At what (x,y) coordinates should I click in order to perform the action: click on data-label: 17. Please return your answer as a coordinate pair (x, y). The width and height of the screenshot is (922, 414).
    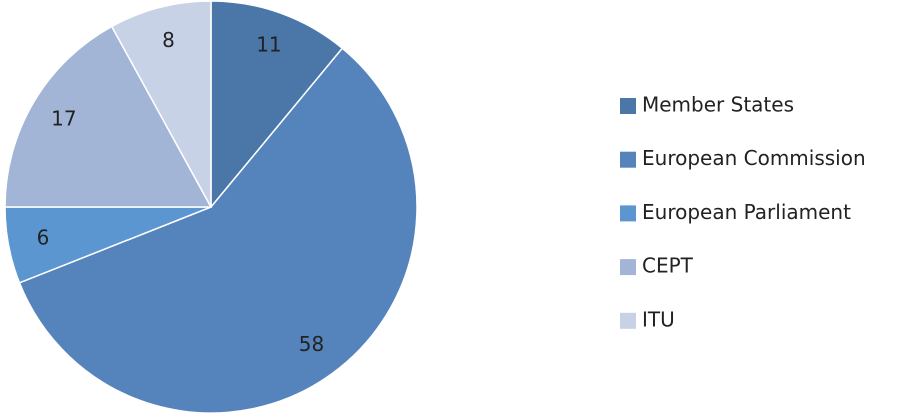
    Looking at the image, I should click on (63, 118).